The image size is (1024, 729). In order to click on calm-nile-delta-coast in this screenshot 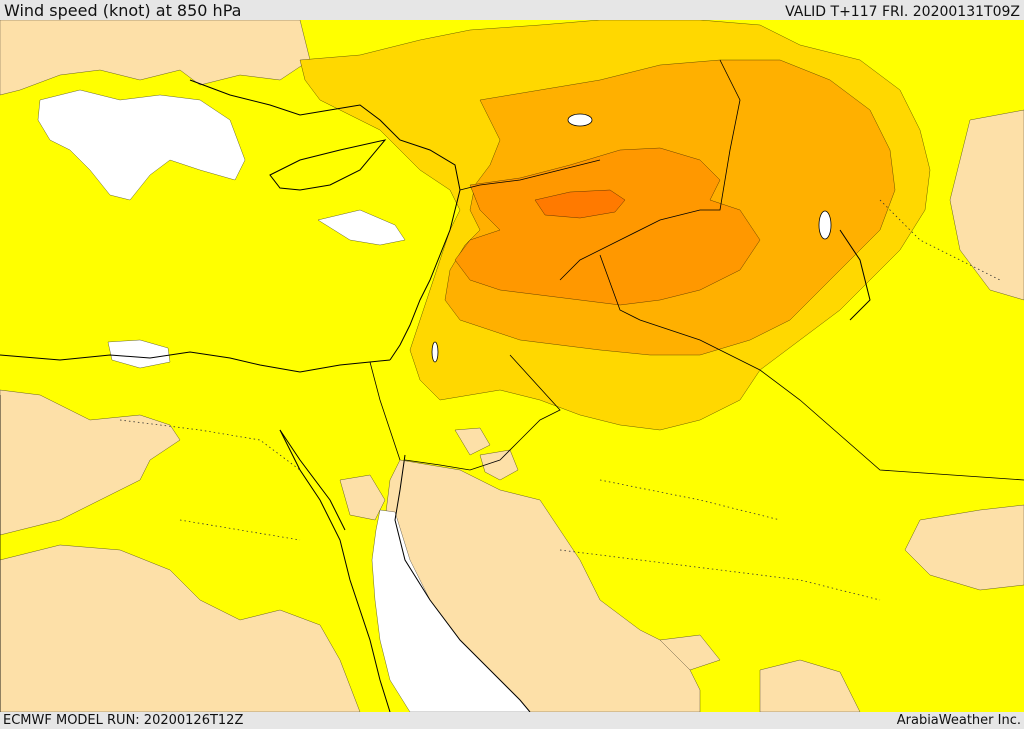, I will do `click(139, 354)`.